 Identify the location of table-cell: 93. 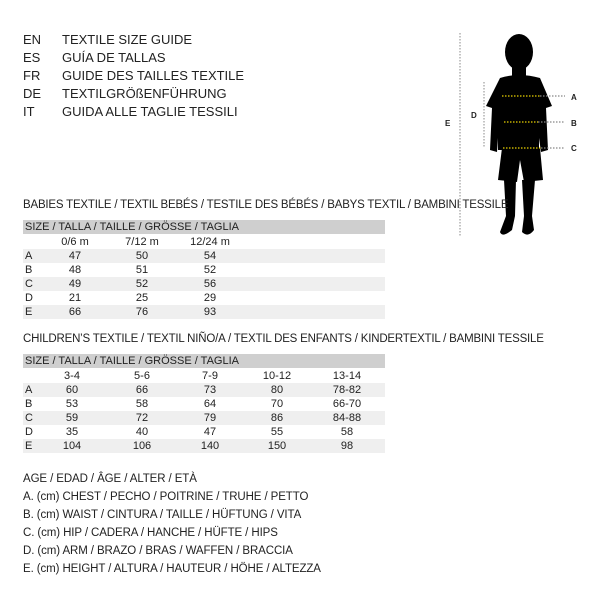
(210, 312).